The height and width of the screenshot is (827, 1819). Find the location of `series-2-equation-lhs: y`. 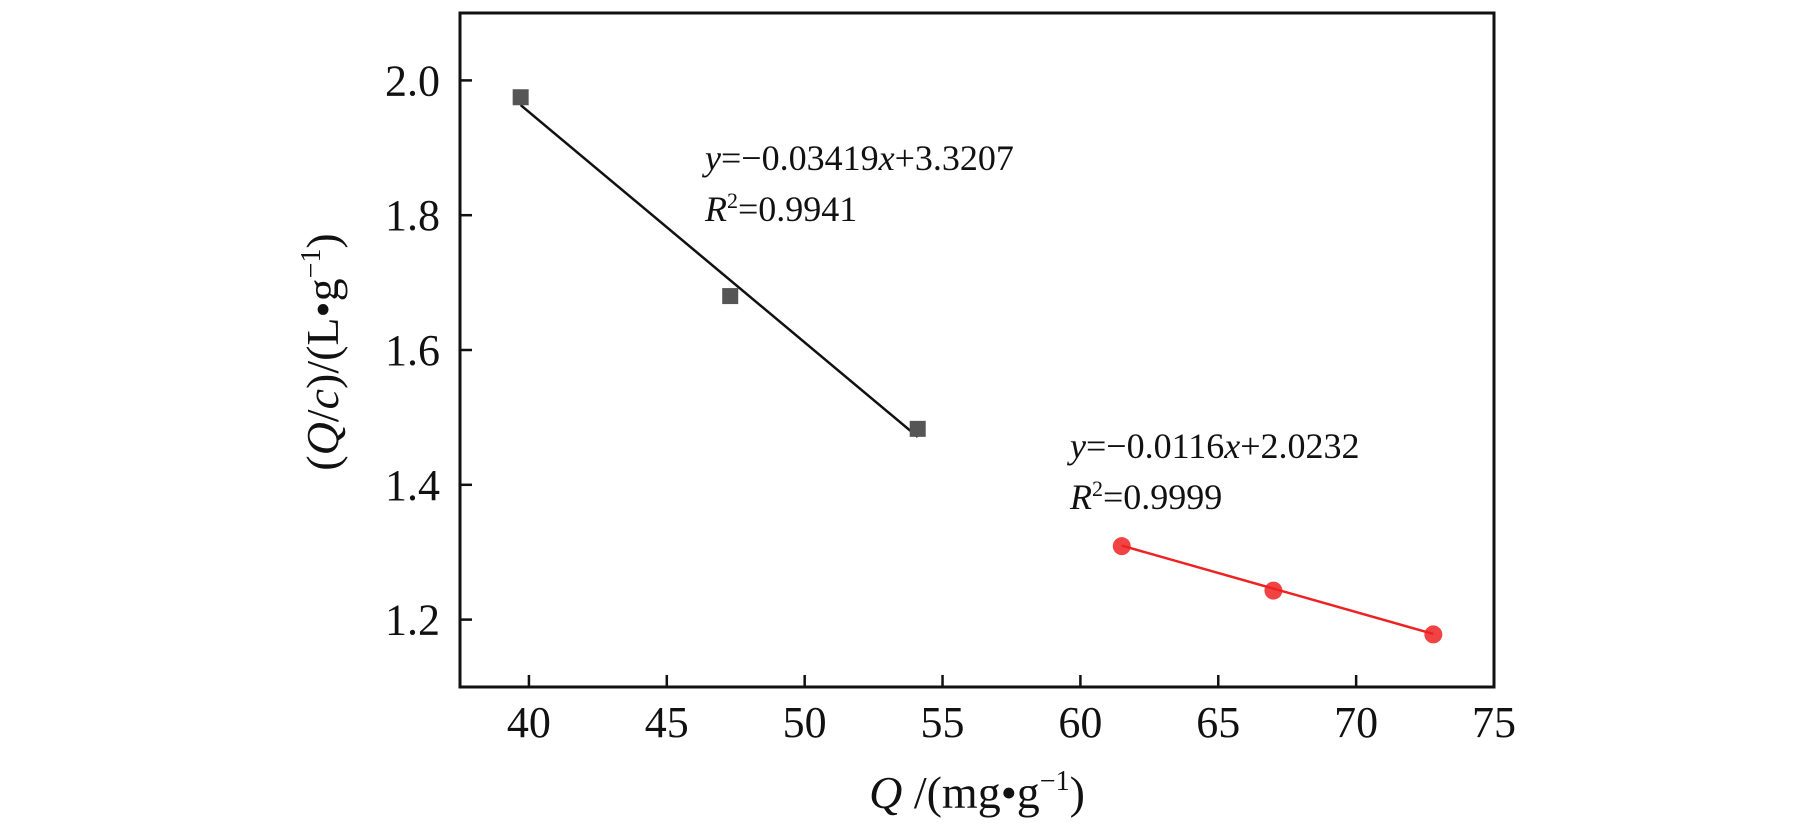

series-2-equation-lhs: y is located at coordinates (1076, 446).